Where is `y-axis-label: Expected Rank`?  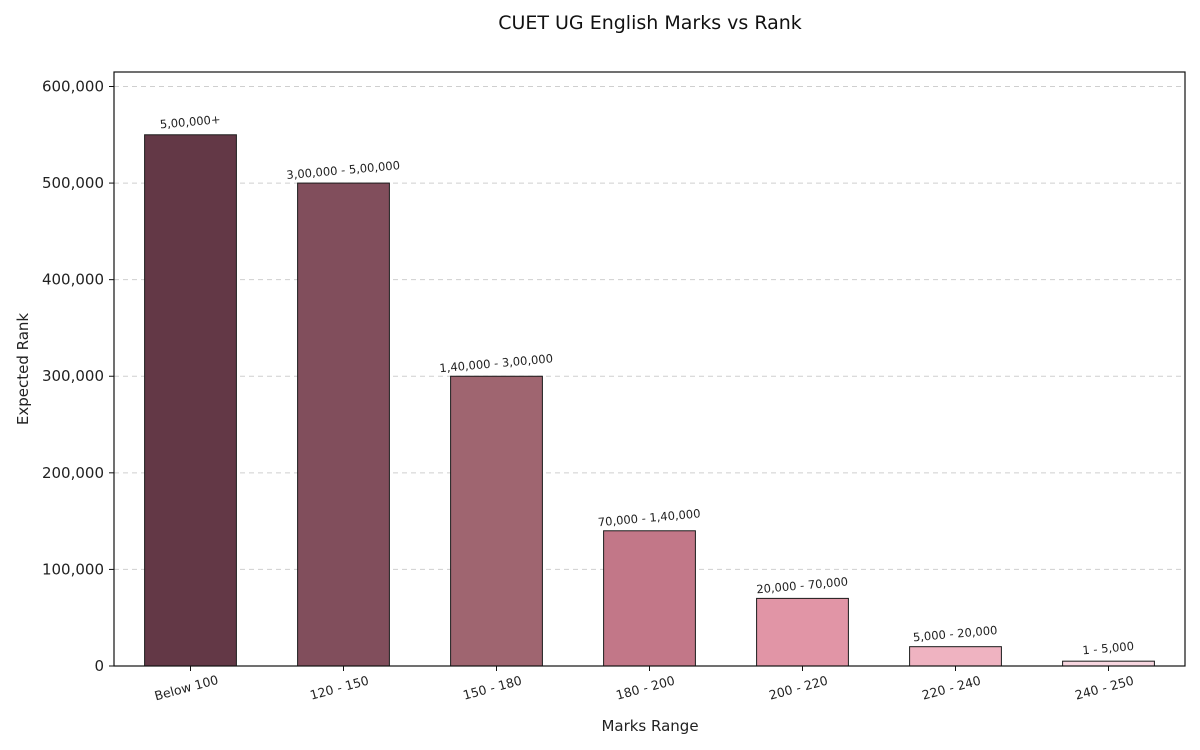 y-axis-label: Expected Rank is located at coordinates (23, 369).